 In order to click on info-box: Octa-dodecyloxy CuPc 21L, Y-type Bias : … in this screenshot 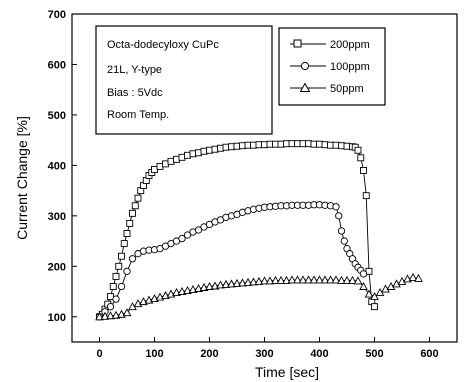, I will do `click(184, 80)`.